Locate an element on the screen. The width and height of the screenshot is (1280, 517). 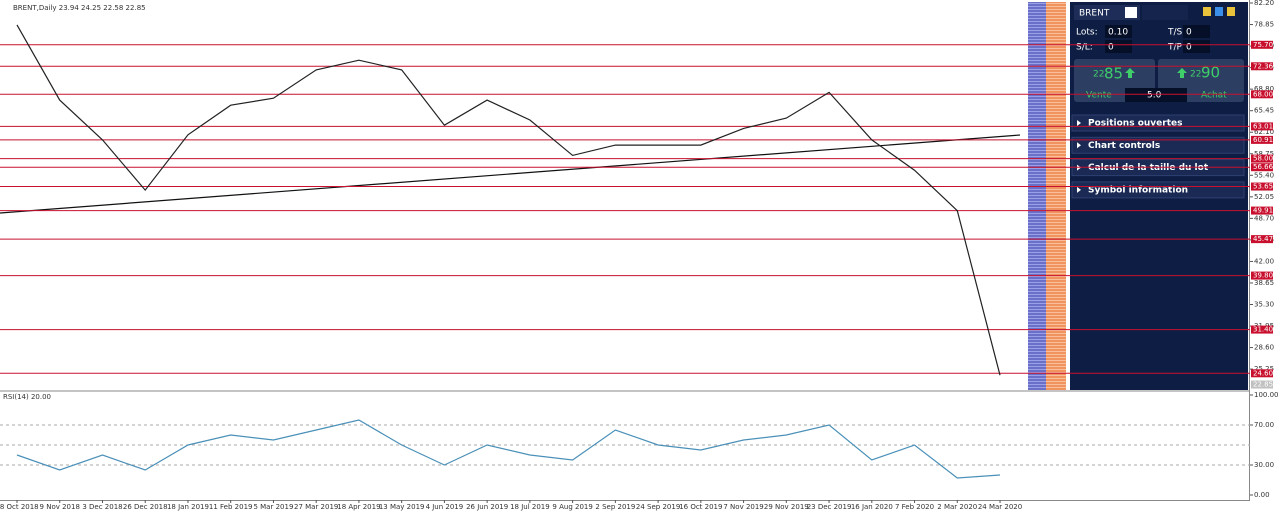
x-tick-label: 11 Feb 2019 is located at coordinates (231, 507).